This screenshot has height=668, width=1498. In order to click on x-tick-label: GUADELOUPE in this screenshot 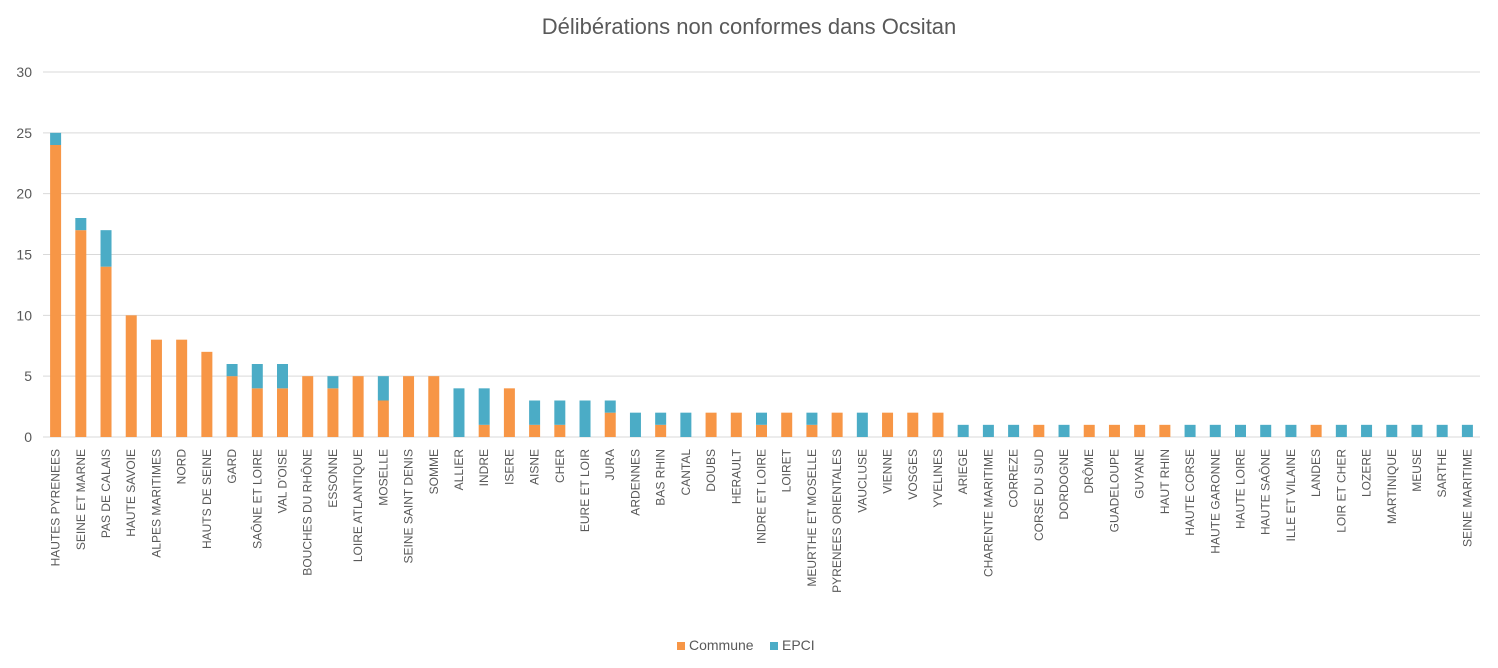, I will do `click(1114, 490)`.